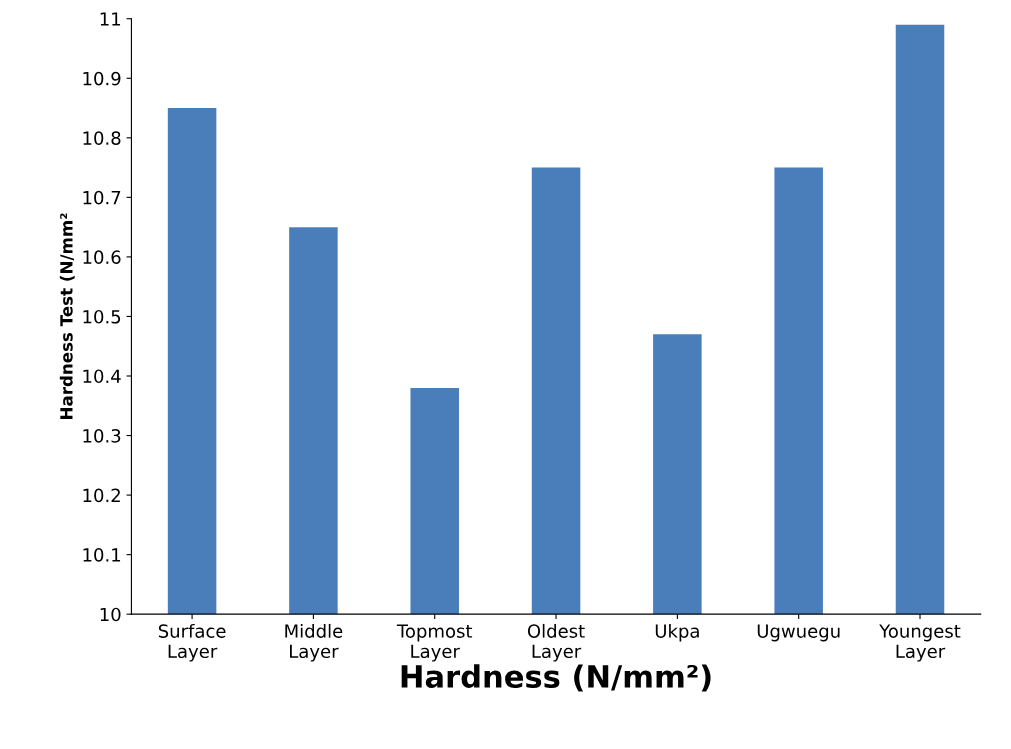 Image resolution: width=1011 pixels, height=749 pixels. I want to click on y-tick-label: 10.3, so click(102, 436).